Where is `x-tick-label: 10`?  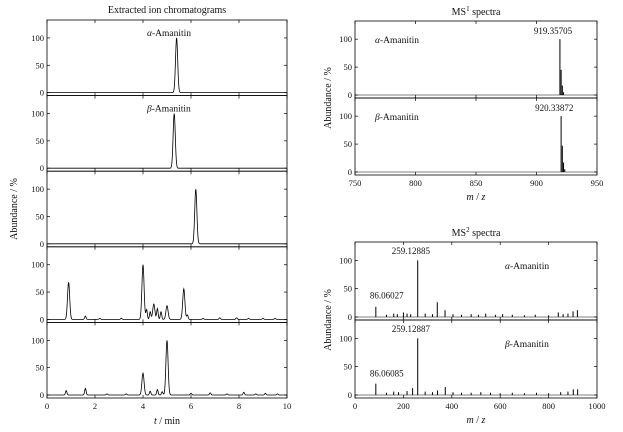
x-tick-label: 10 is located at coordinates (287, 406).